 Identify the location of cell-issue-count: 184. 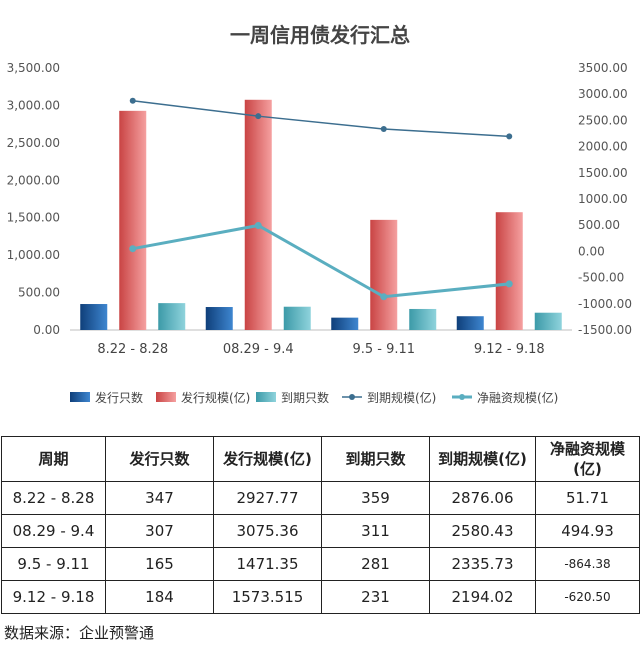
(159, 597).